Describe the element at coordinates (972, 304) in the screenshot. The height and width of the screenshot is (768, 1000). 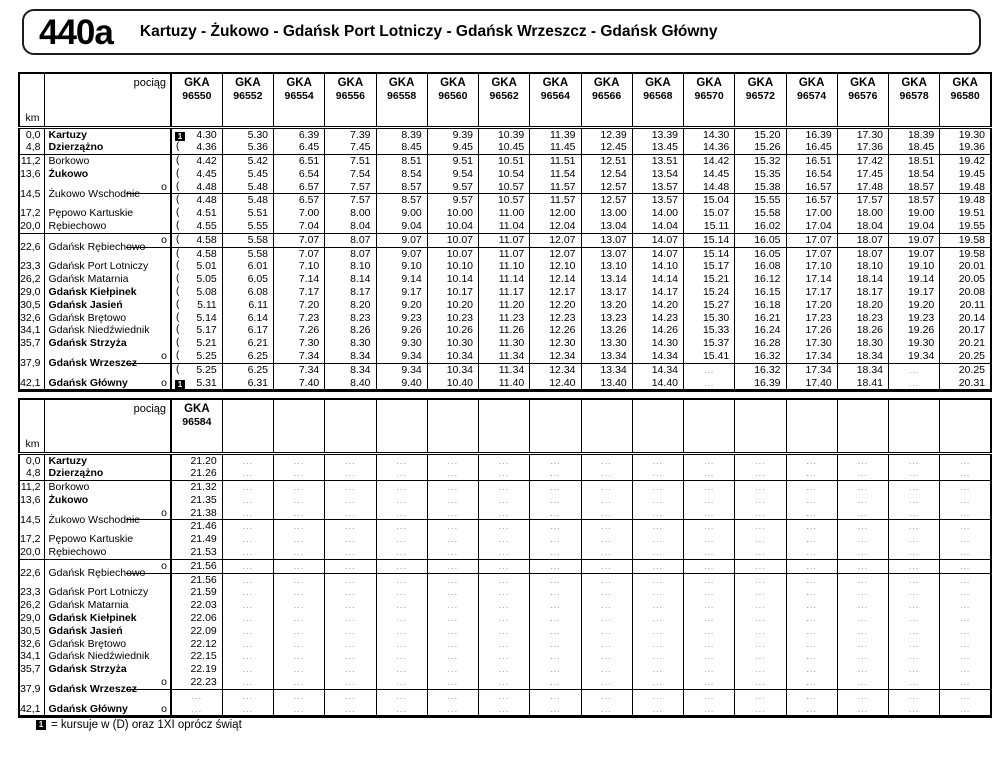
I see `time-value: 20.11` at that location.